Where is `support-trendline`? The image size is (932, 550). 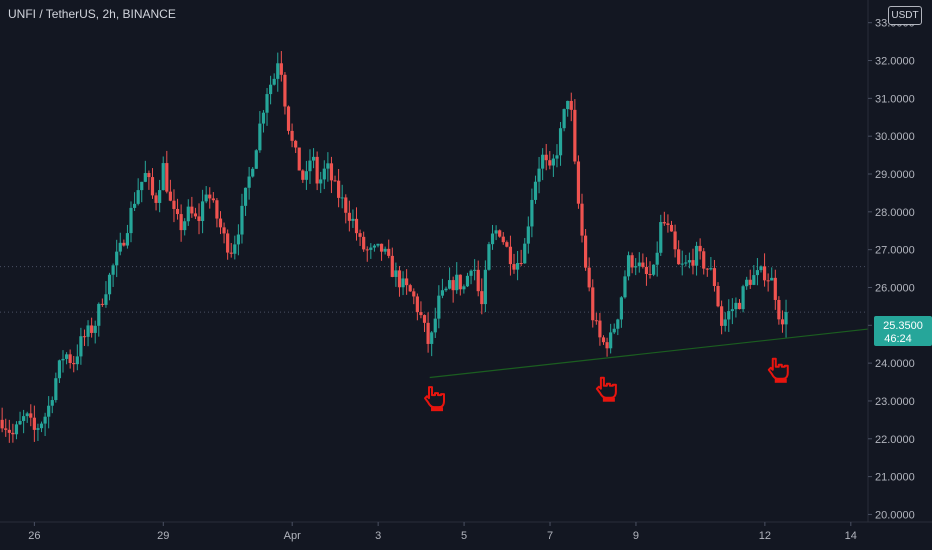
support-trendline is located at coordinates (649, 353).